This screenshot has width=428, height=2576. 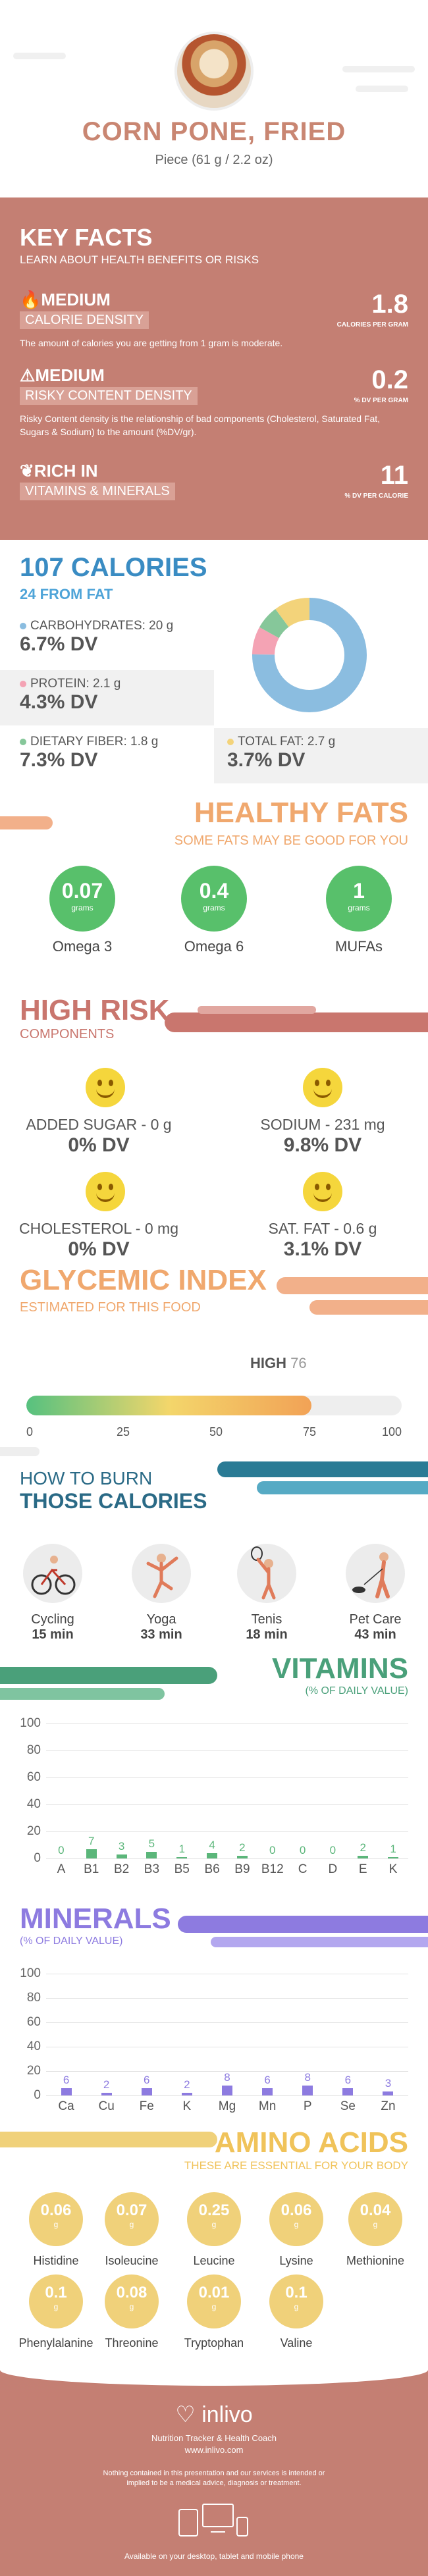 I want to click on bar-value-label: 5, so click(x=151, y=1843).